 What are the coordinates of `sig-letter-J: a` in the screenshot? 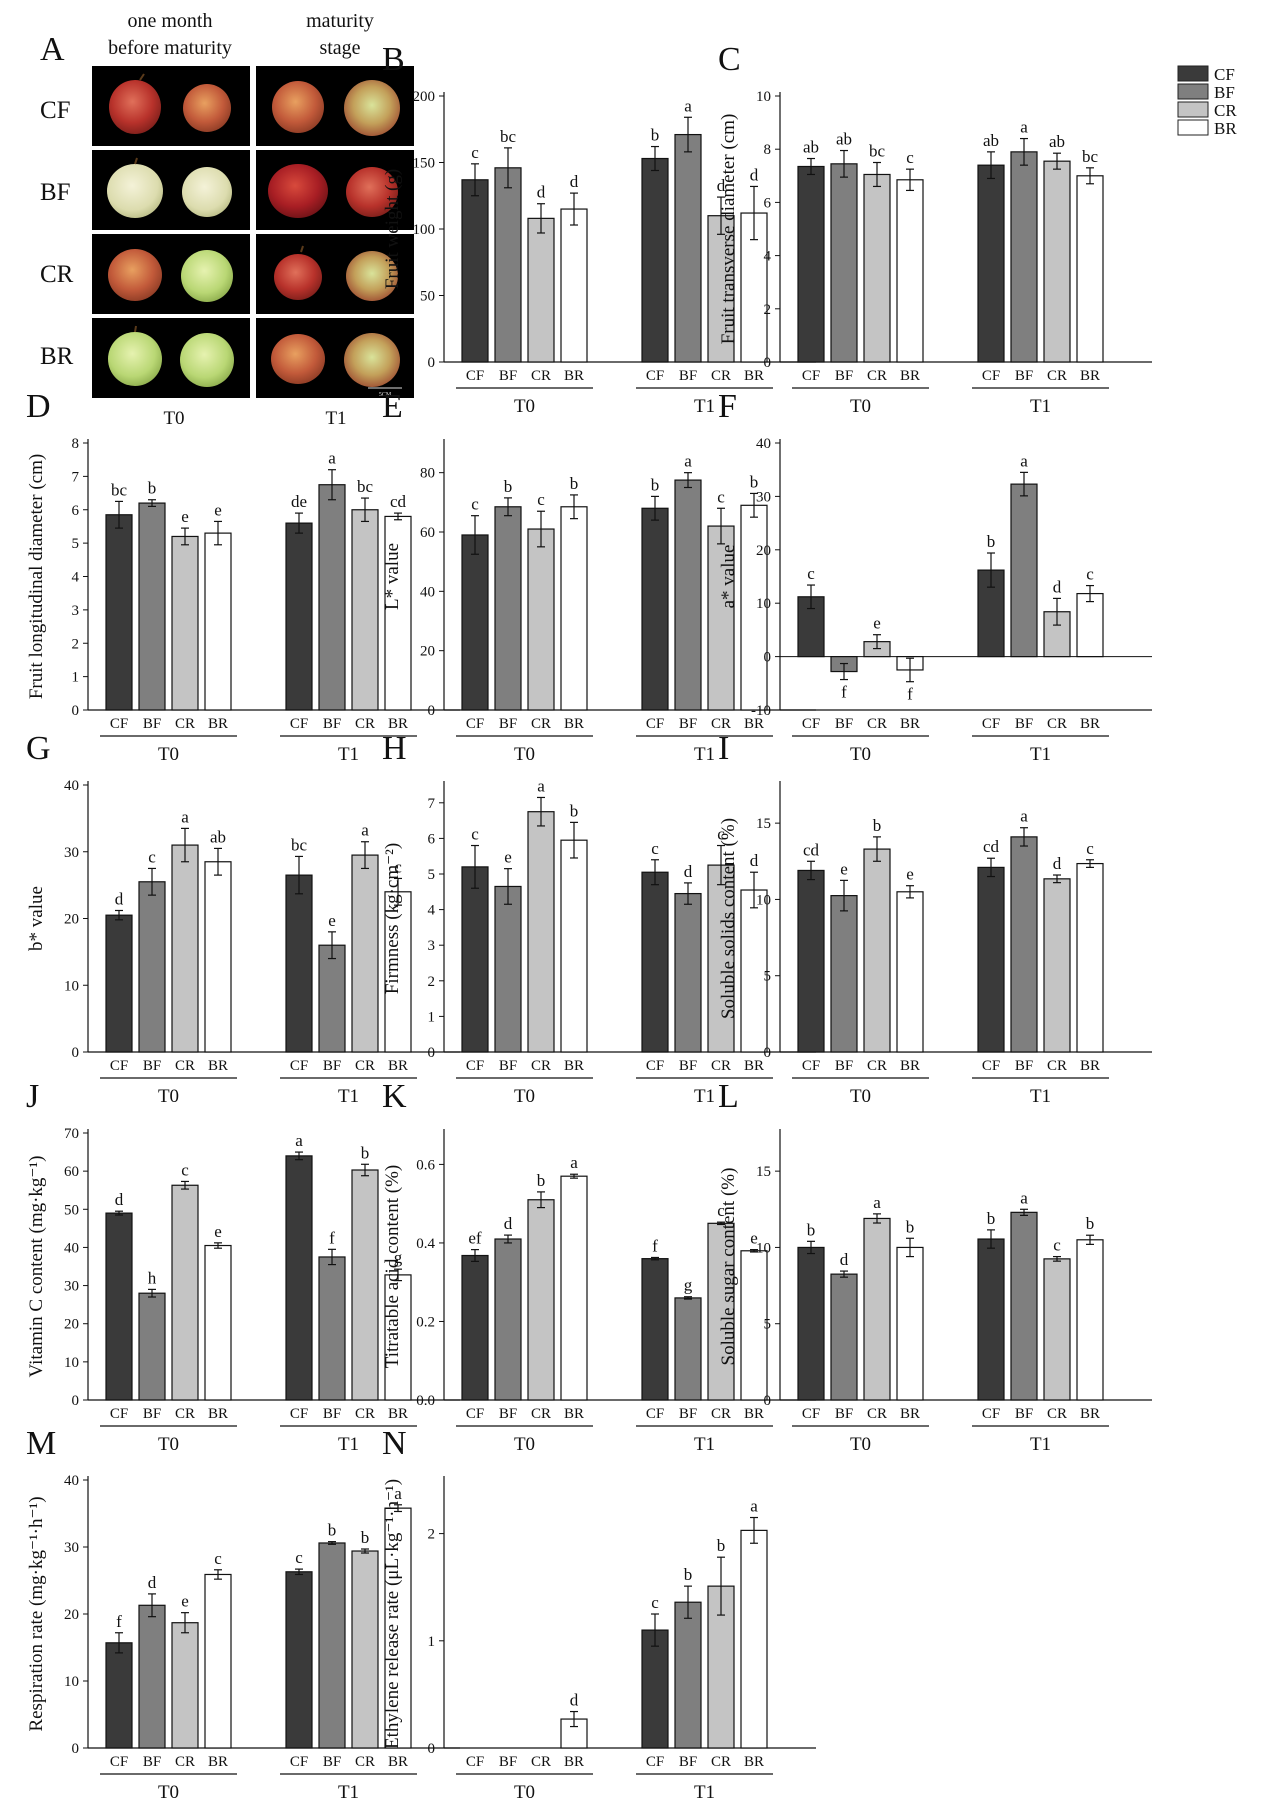 It's located at (299, 1140).